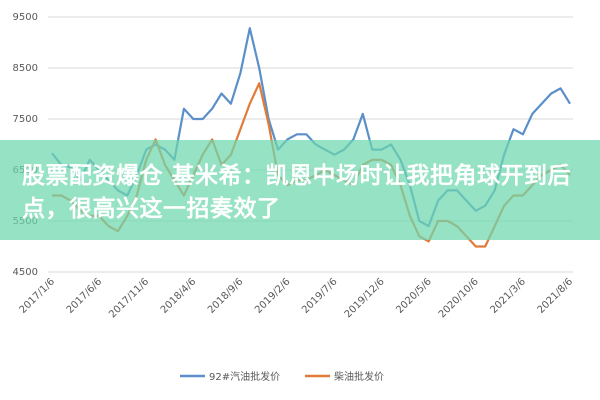  Describe the element at coordinates (25, 68) in the screenshot. I see `y-tick-label: 8500` at that location.